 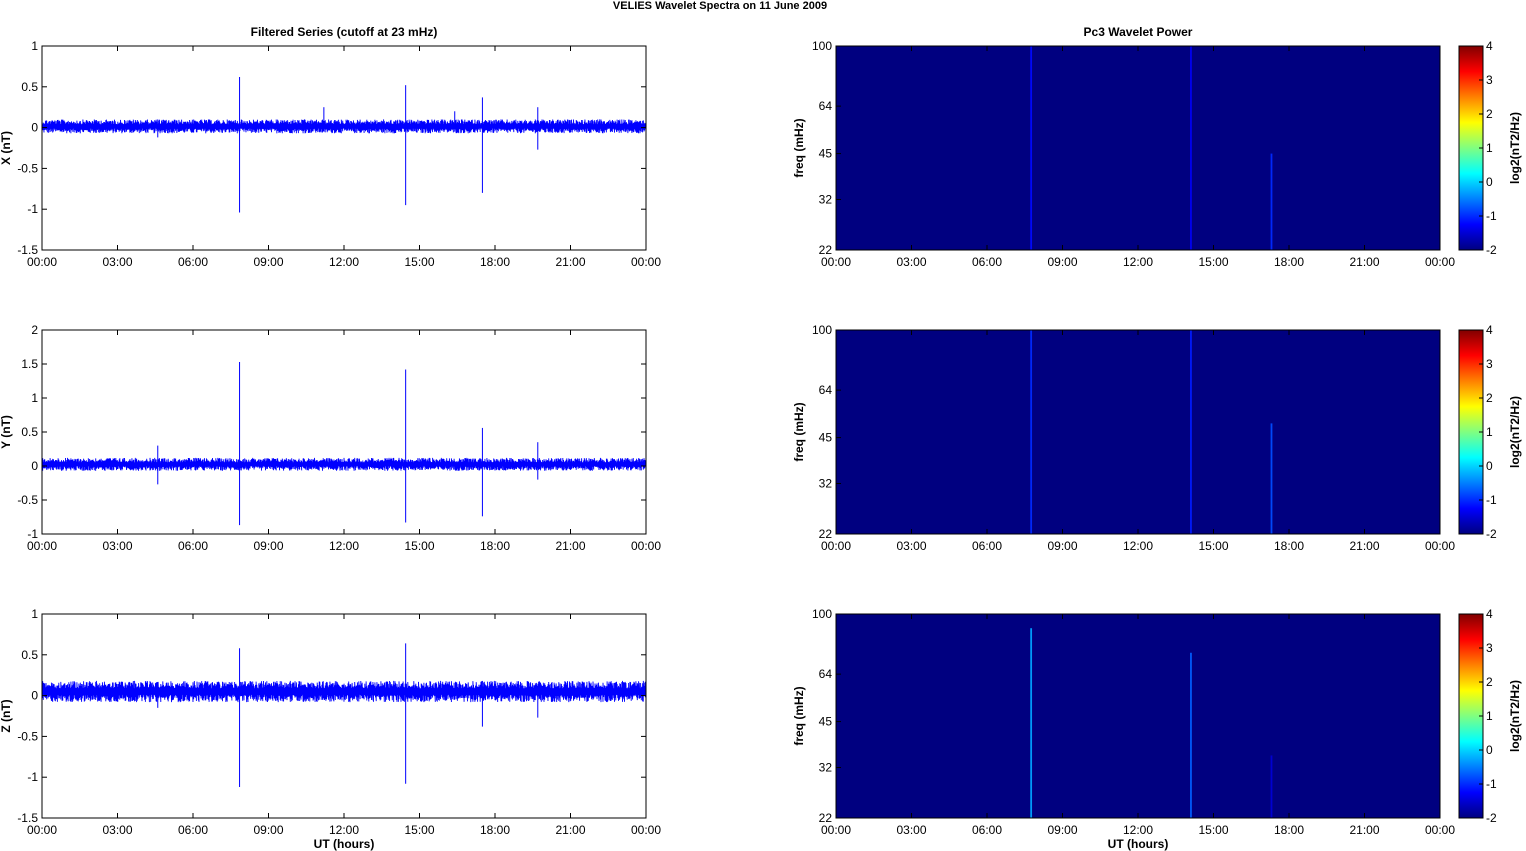 What do you see at coordinates (344, 691) in the screenshot?
I see `series-trace` at bounding box center [344, 691].